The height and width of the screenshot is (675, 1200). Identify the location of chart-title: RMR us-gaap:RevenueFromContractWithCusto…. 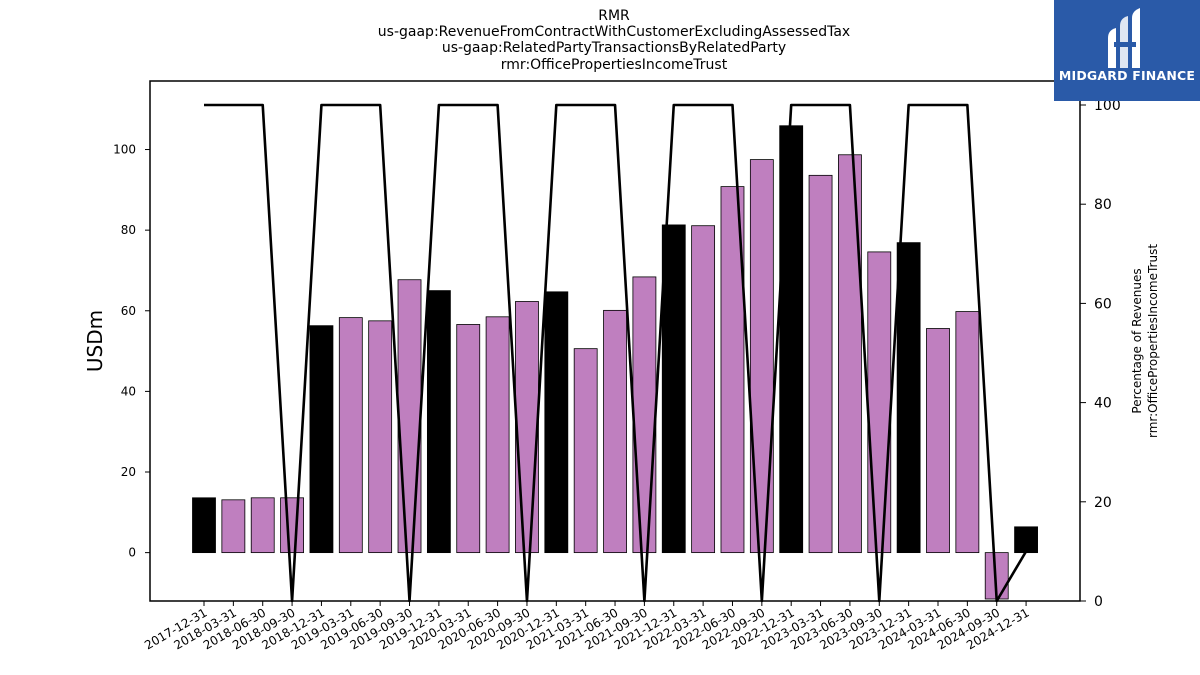
(614, 40).